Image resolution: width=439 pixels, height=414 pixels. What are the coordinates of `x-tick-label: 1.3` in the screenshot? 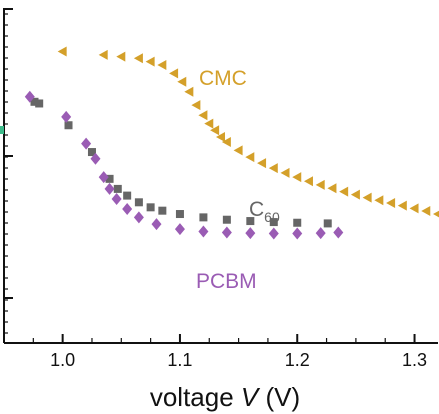 It's located at (414, 360).